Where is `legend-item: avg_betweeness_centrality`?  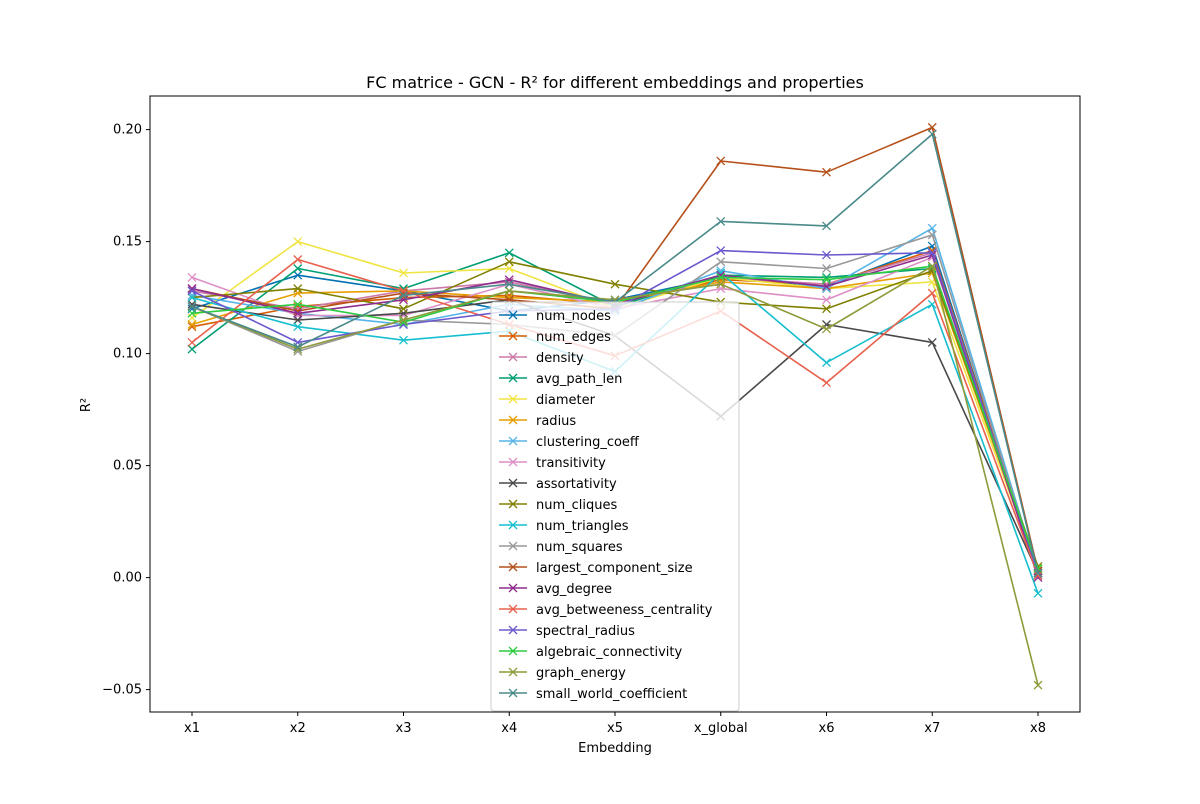
legend-item: avg_betweeness_centrality is located at coordinates (606, 610).